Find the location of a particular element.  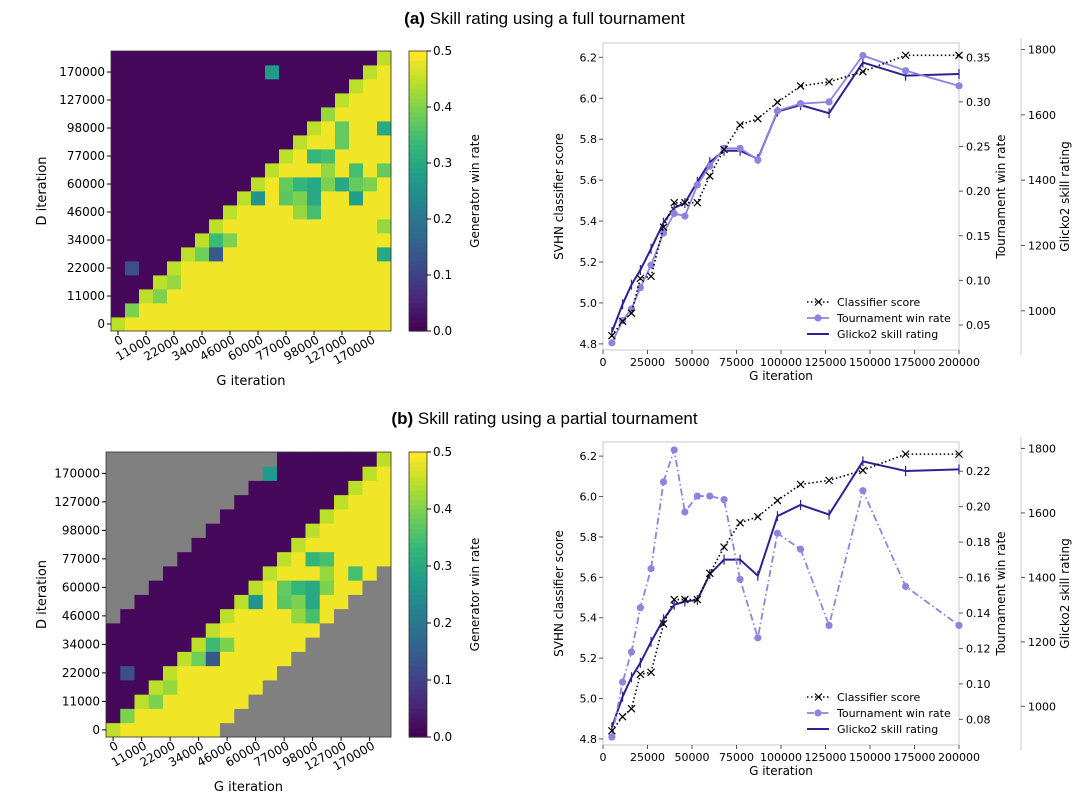

y-left-tick-label: 4.8 is located at coordinates (589, 344).